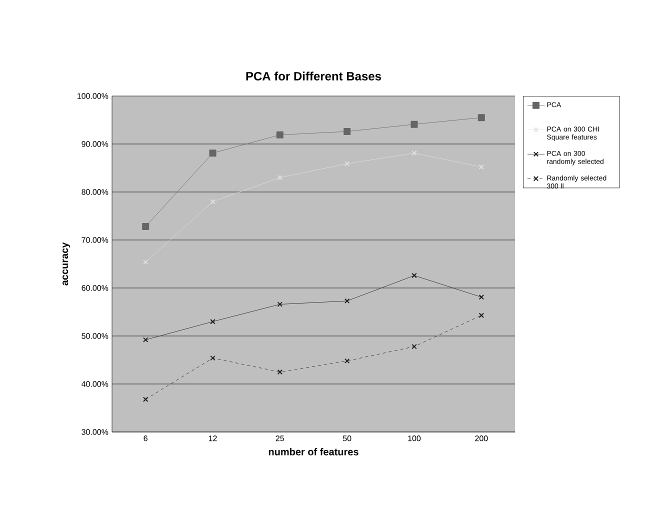 Image resolution: width=648 pixels, height=506 pixels. I want to click on y-tick-label: 60.00%, so click(95, 288).